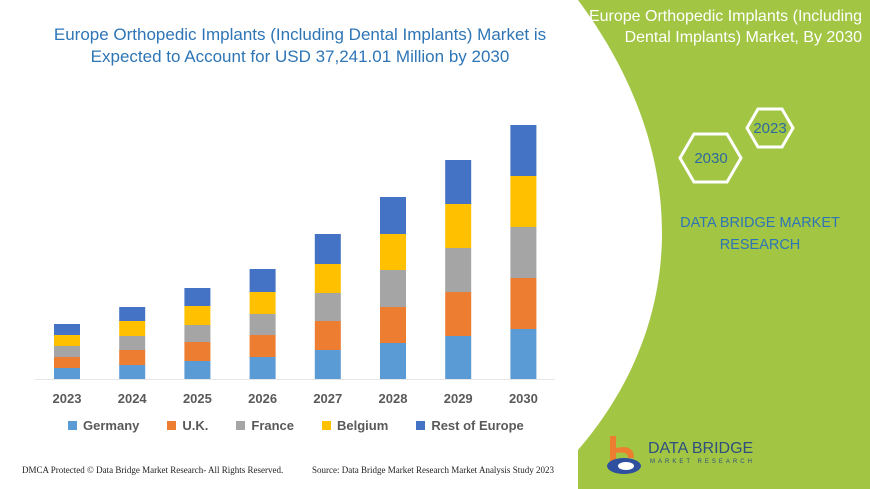 The width and height of the screenshot is (870, 489). I want to click on x-tick-label: 2025, so click(197, 398).